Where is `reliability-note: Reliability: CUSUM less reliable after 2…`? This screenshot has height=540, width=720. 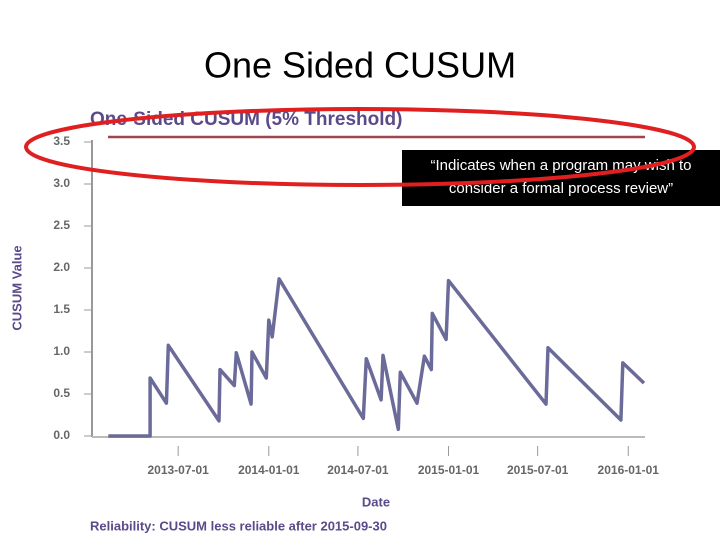 reliability-note: Reliability: CUSUM less reliable after 2… is located at coordinates (238, 525).